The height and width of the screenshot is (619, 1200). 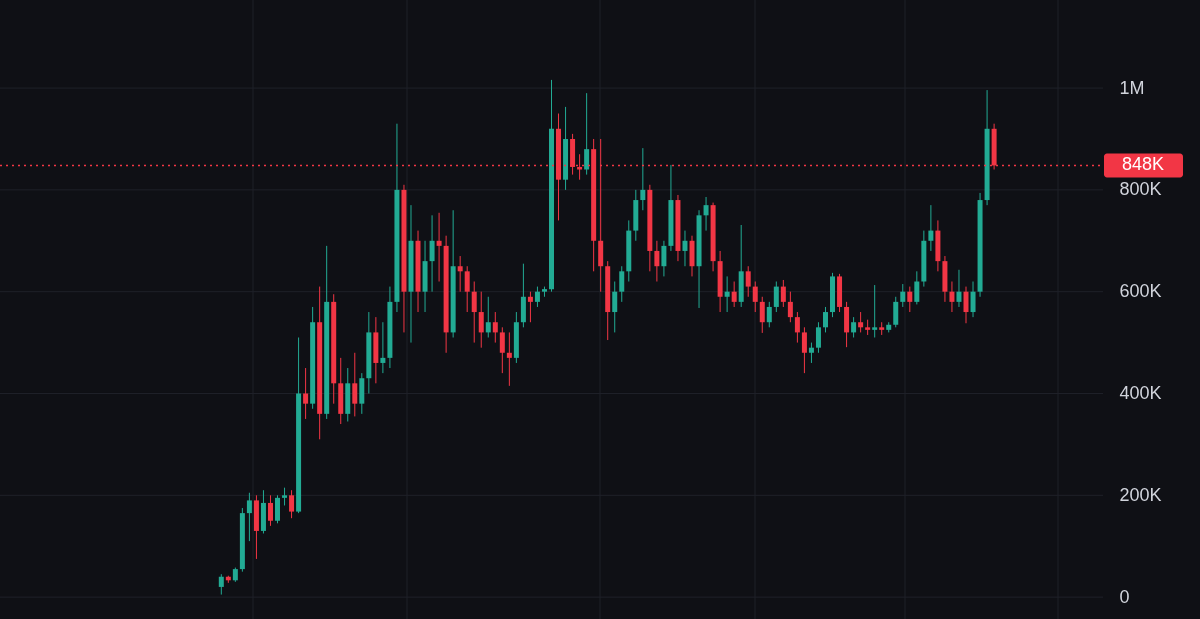 What do you see at coordinates (1140, 494) in the screenshot?
I see `y-tick-label: 200K` at bounding box center [1140, 494].